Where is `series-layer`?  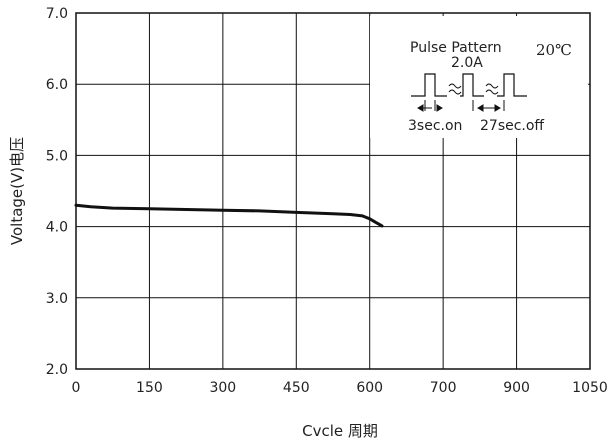
series-layer is located at coordinates (229, 215).